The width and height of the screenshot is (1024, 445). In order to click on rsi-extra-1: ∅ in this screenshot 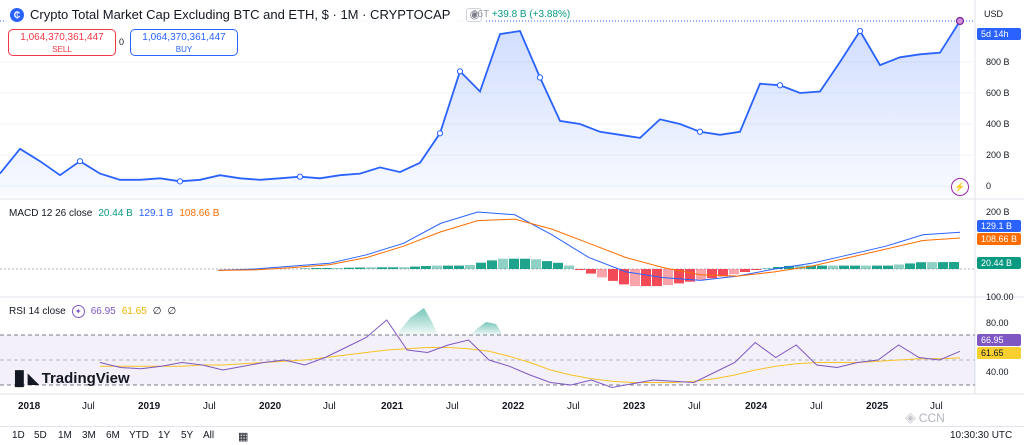, I will do `click(157, 311)`.